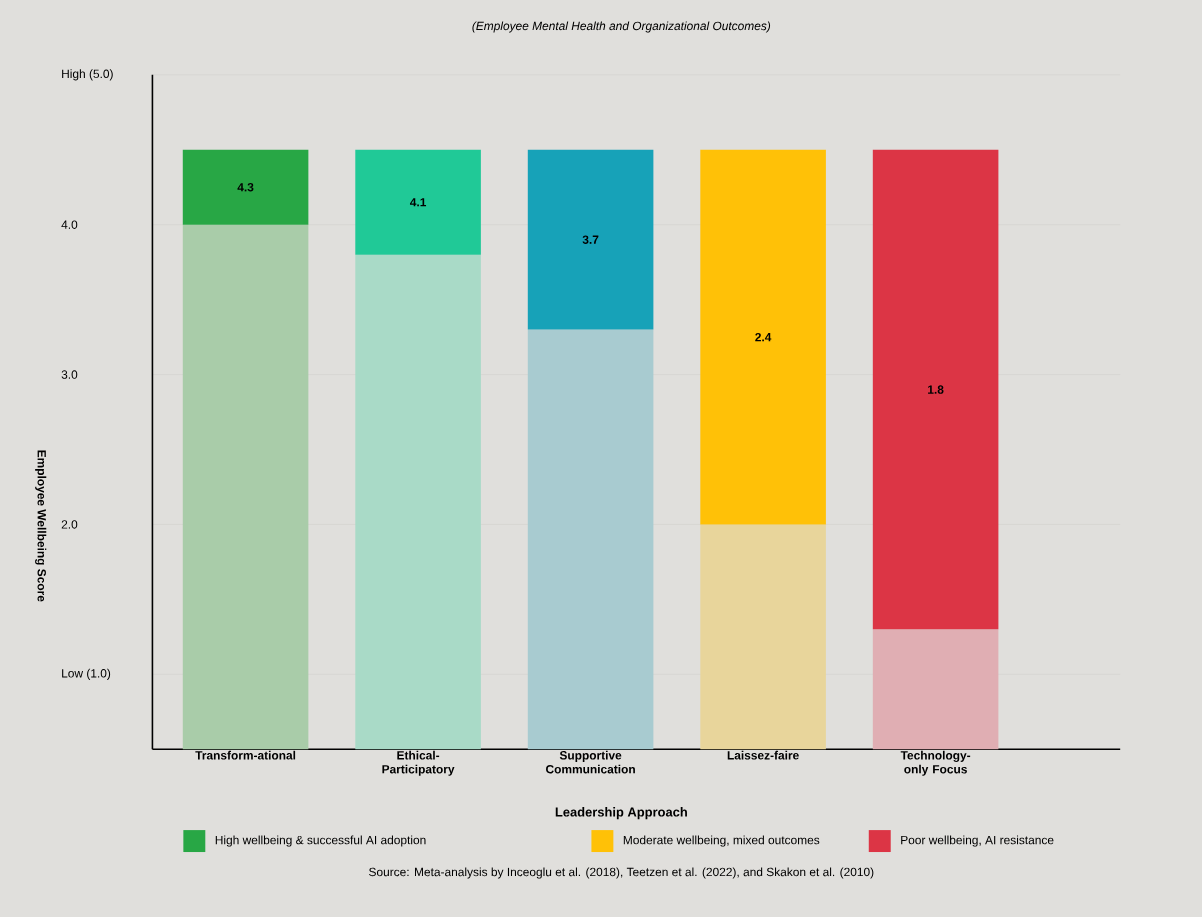 This screenshot has height=917, width=1202. I want to click on x-tick-label: Supportive Communication, so click(590, 762).